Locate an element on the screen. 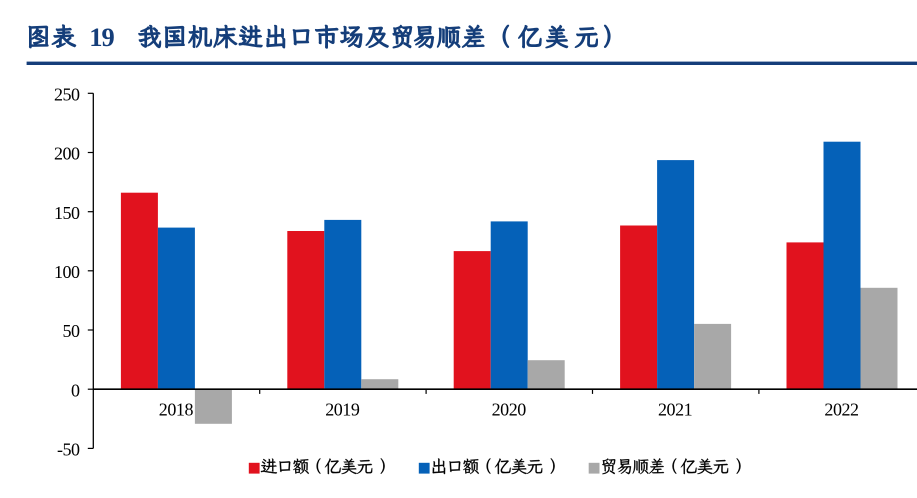 This screenshot has height=498, width=917. svg-text: 50 is located at coordinates (72, 331).